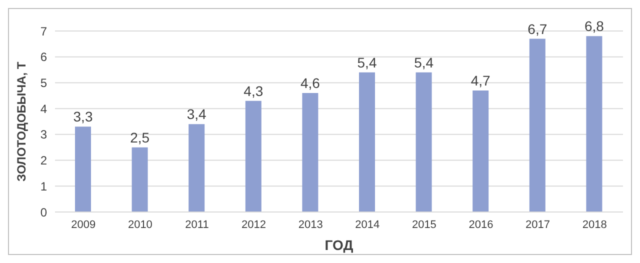 The image size is (640, 263). I want to click on data-label: 4,3, so click(254, 90).